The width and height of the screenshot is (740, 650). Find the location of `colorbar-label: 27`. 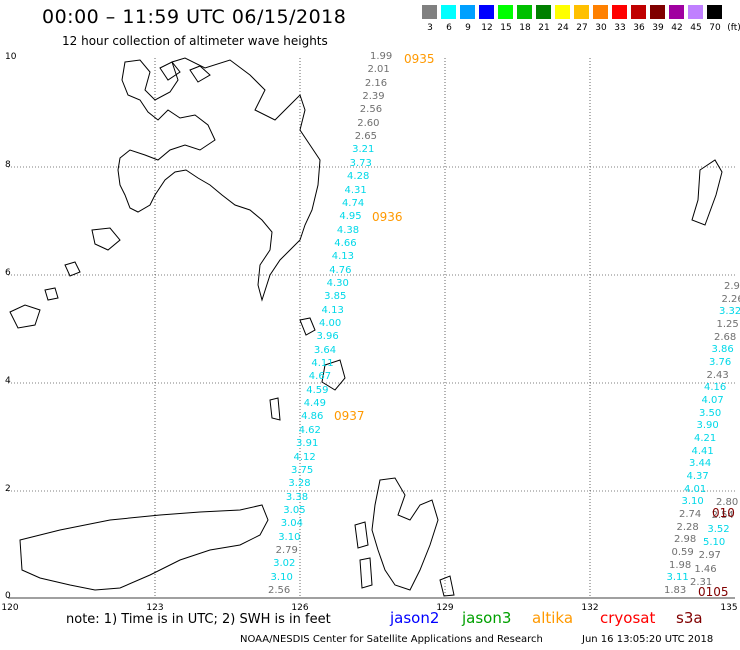

colorbar-label: 27 is located at coordinates (582, 28).